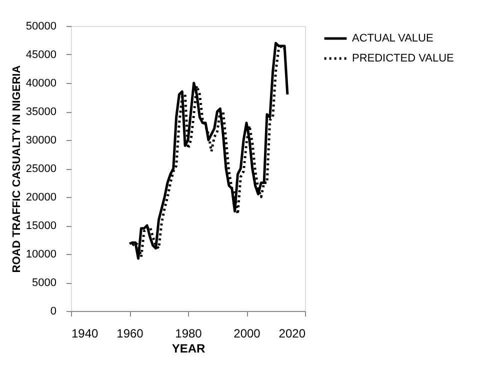 This screenshot has height=392, width=479. I want to click on y-tick-label: 35000, so click(41, 112).